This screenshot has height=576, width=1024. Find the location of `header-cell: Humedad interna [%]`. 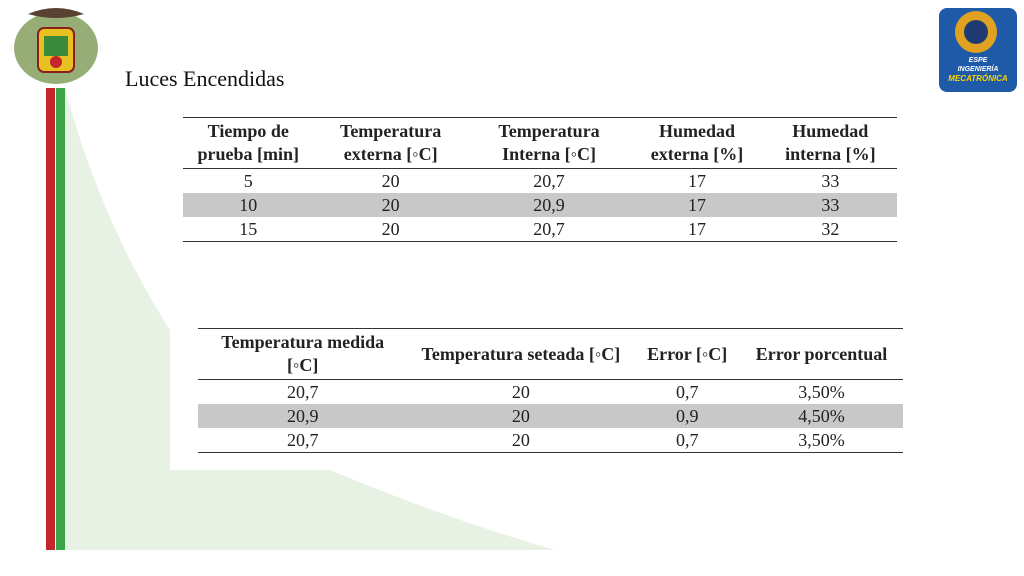

header-cell: Humedad interna [%] is located at coordinates (830, 142).